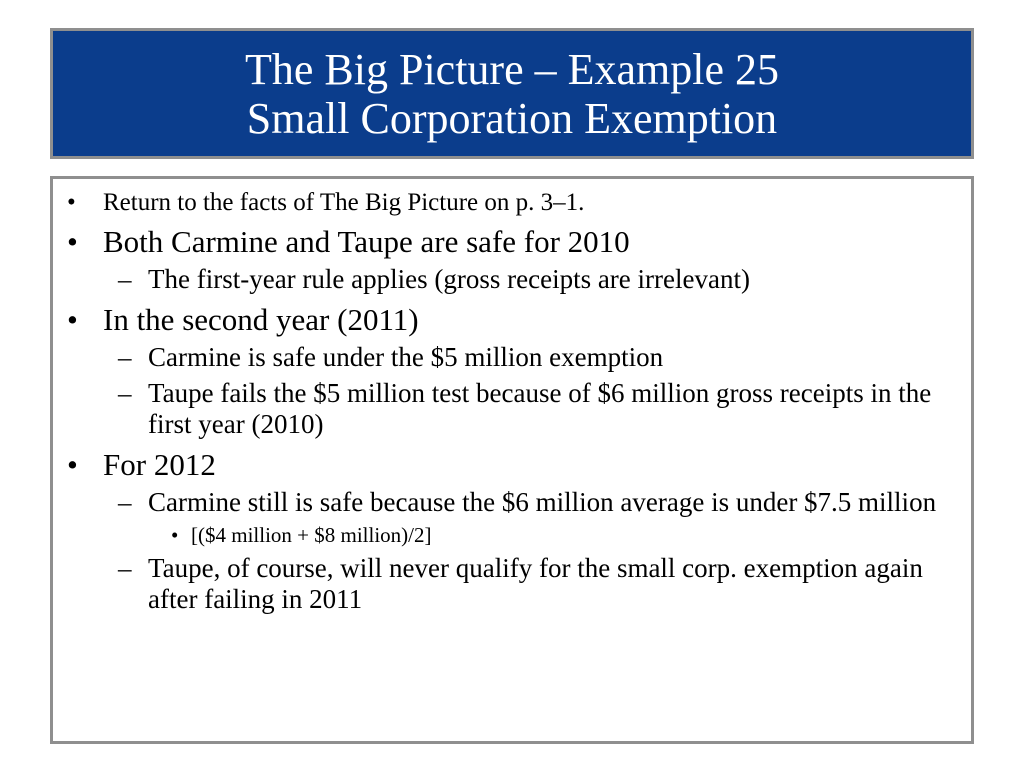  I want to click on bullet-text: Both Carmine and Taupe are safe for 2010, so click(366, 241).